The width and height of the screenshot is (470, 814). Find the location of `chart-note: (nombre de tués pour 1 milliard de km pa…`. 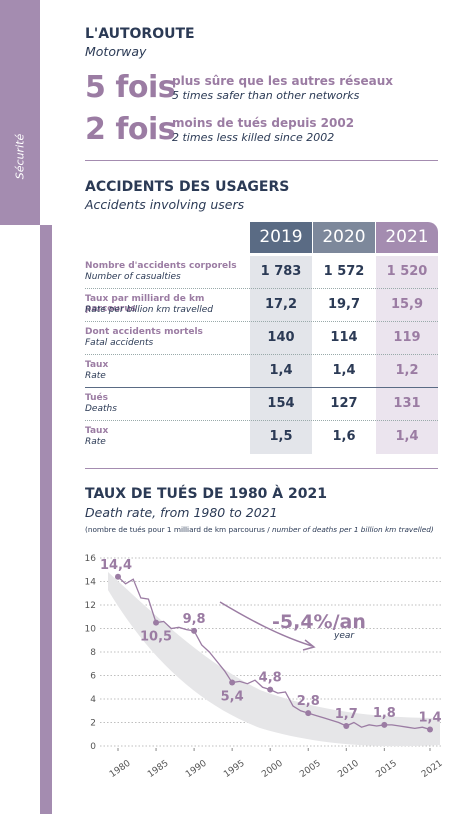

chart-note: (nombre de tués pour 1 milliard de km pa… is located at coordinates (259, 529).